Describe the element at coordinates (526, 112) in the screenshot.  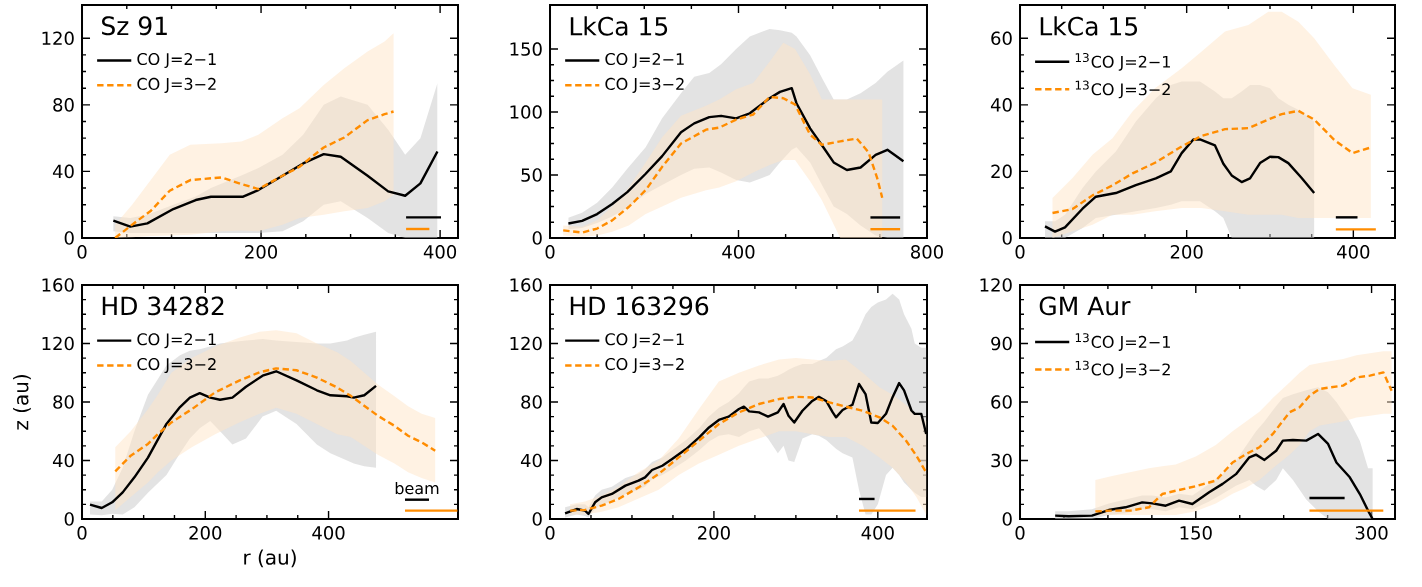
I see `y-tick-label: 100` at that location.